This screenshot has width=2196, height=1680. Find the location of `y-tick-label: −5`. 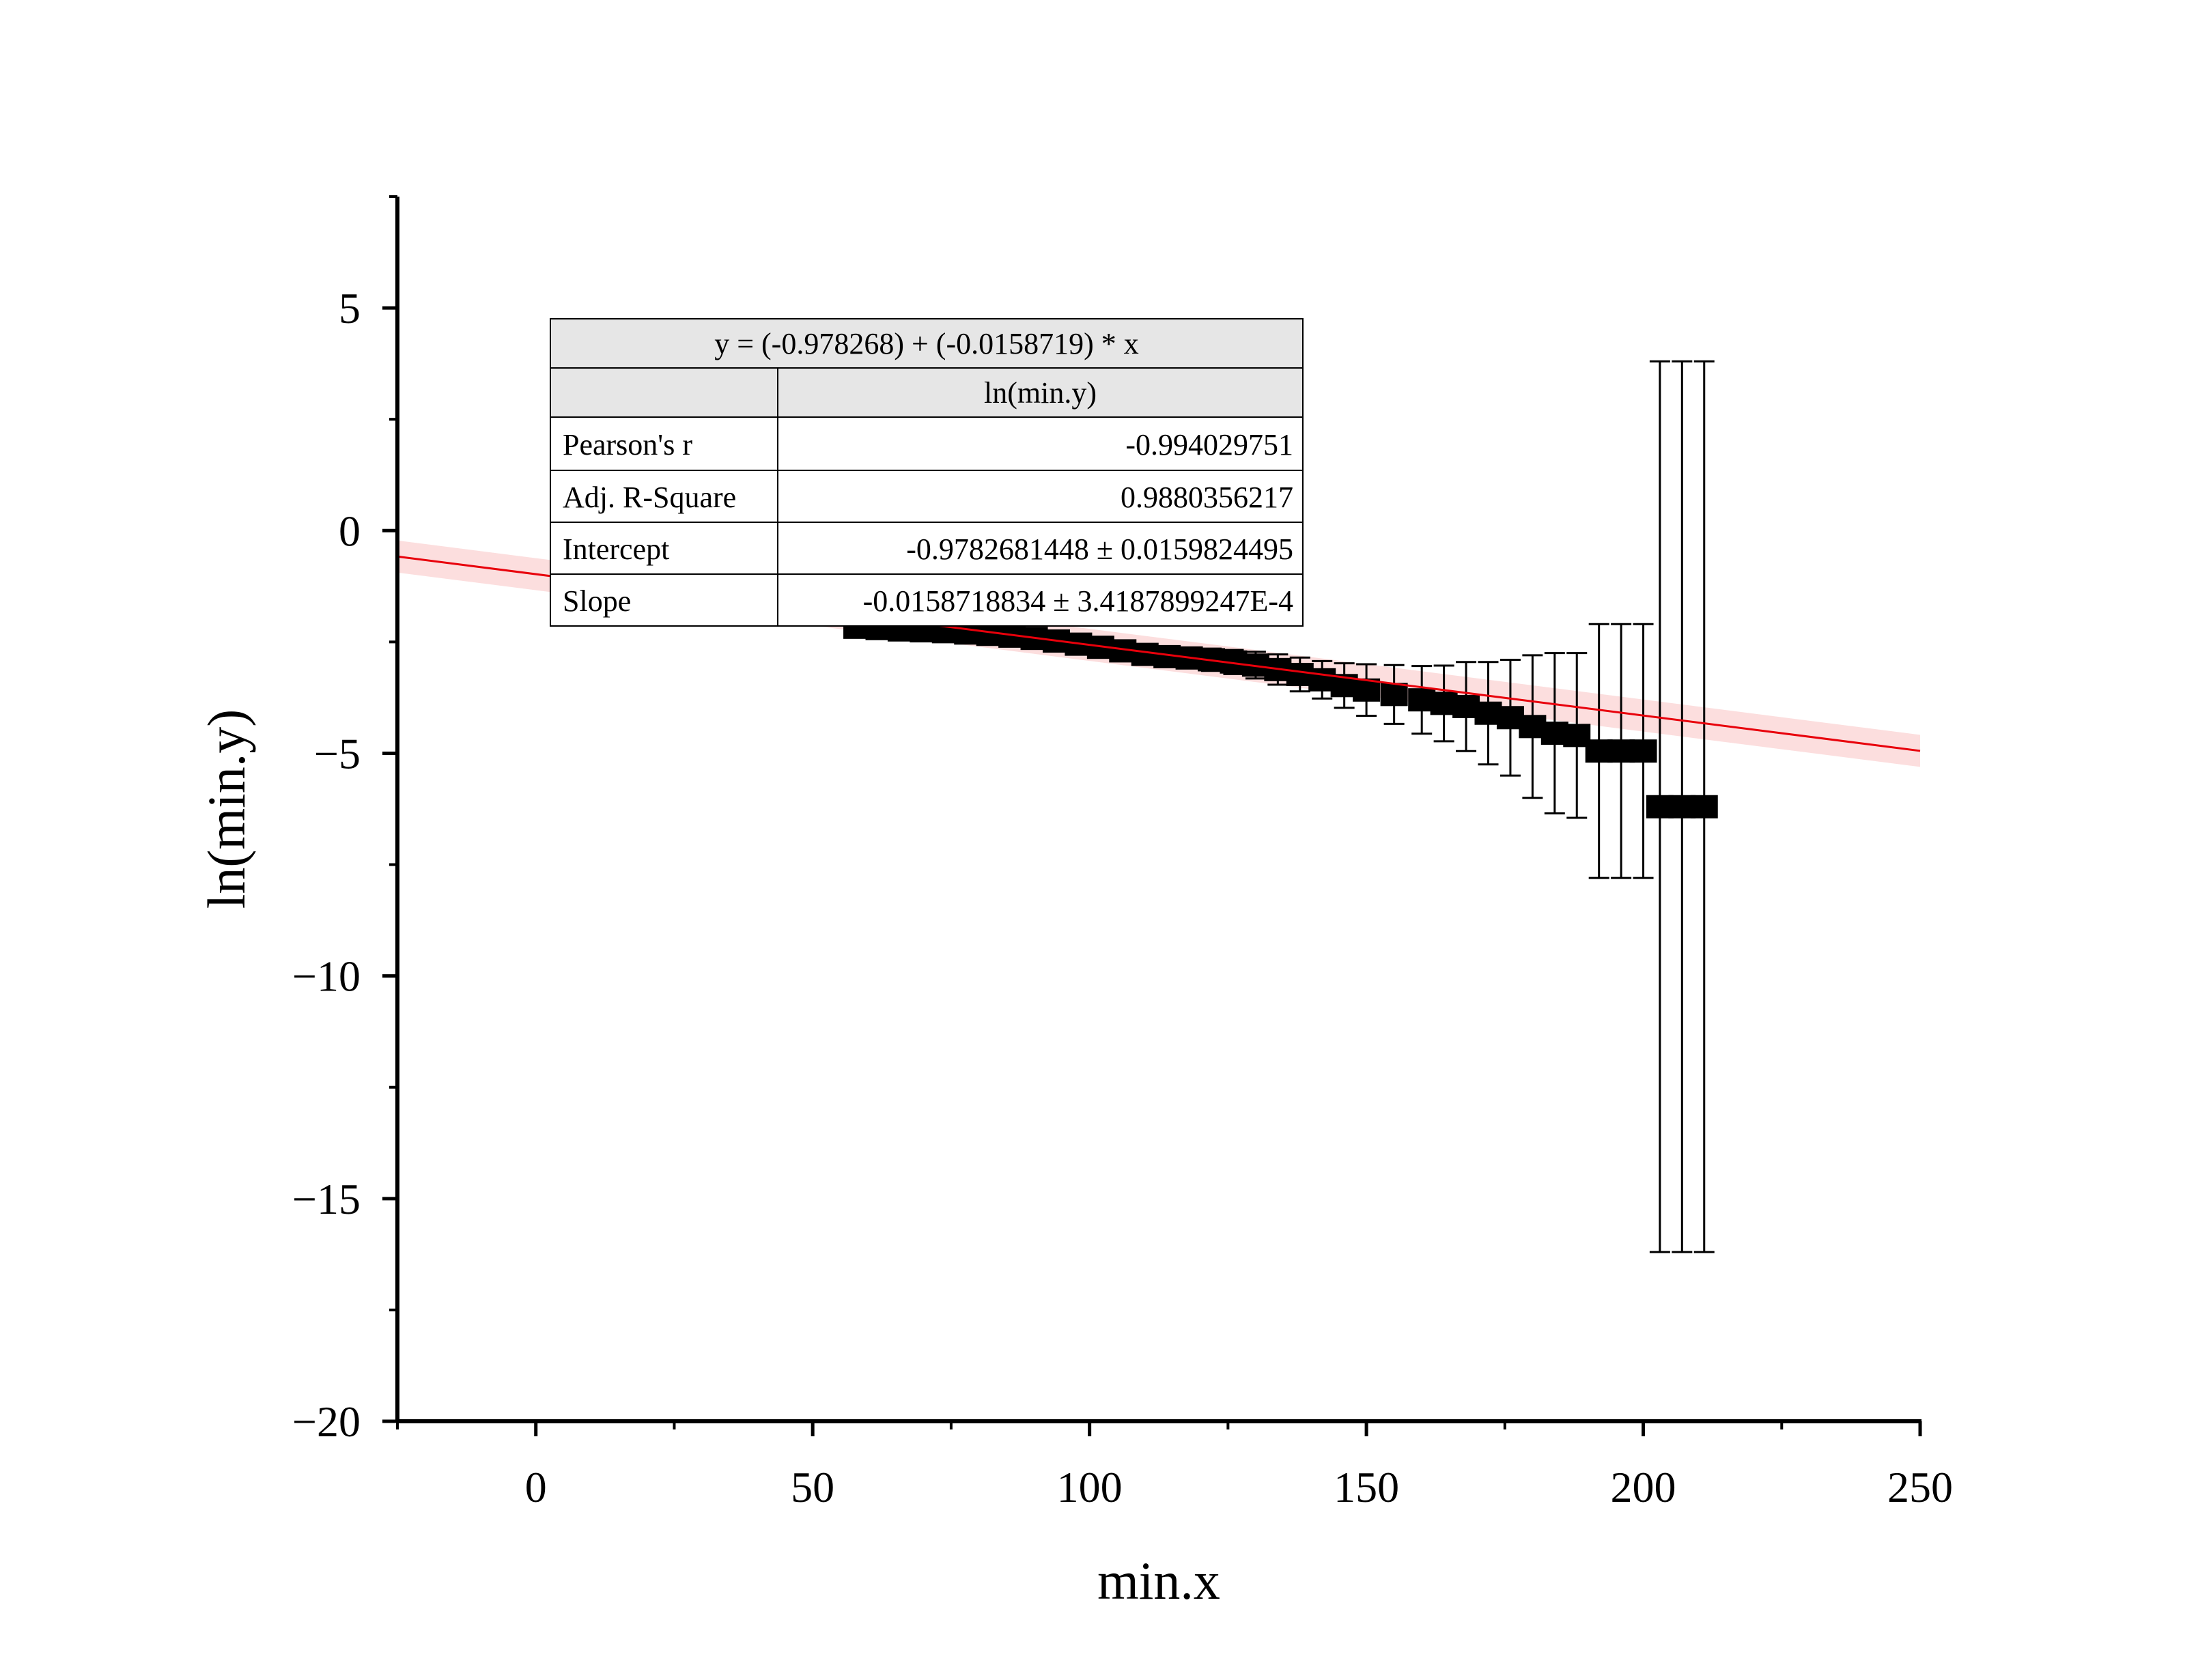

y-tick-label: −5 is located at coordinates (338, 753).